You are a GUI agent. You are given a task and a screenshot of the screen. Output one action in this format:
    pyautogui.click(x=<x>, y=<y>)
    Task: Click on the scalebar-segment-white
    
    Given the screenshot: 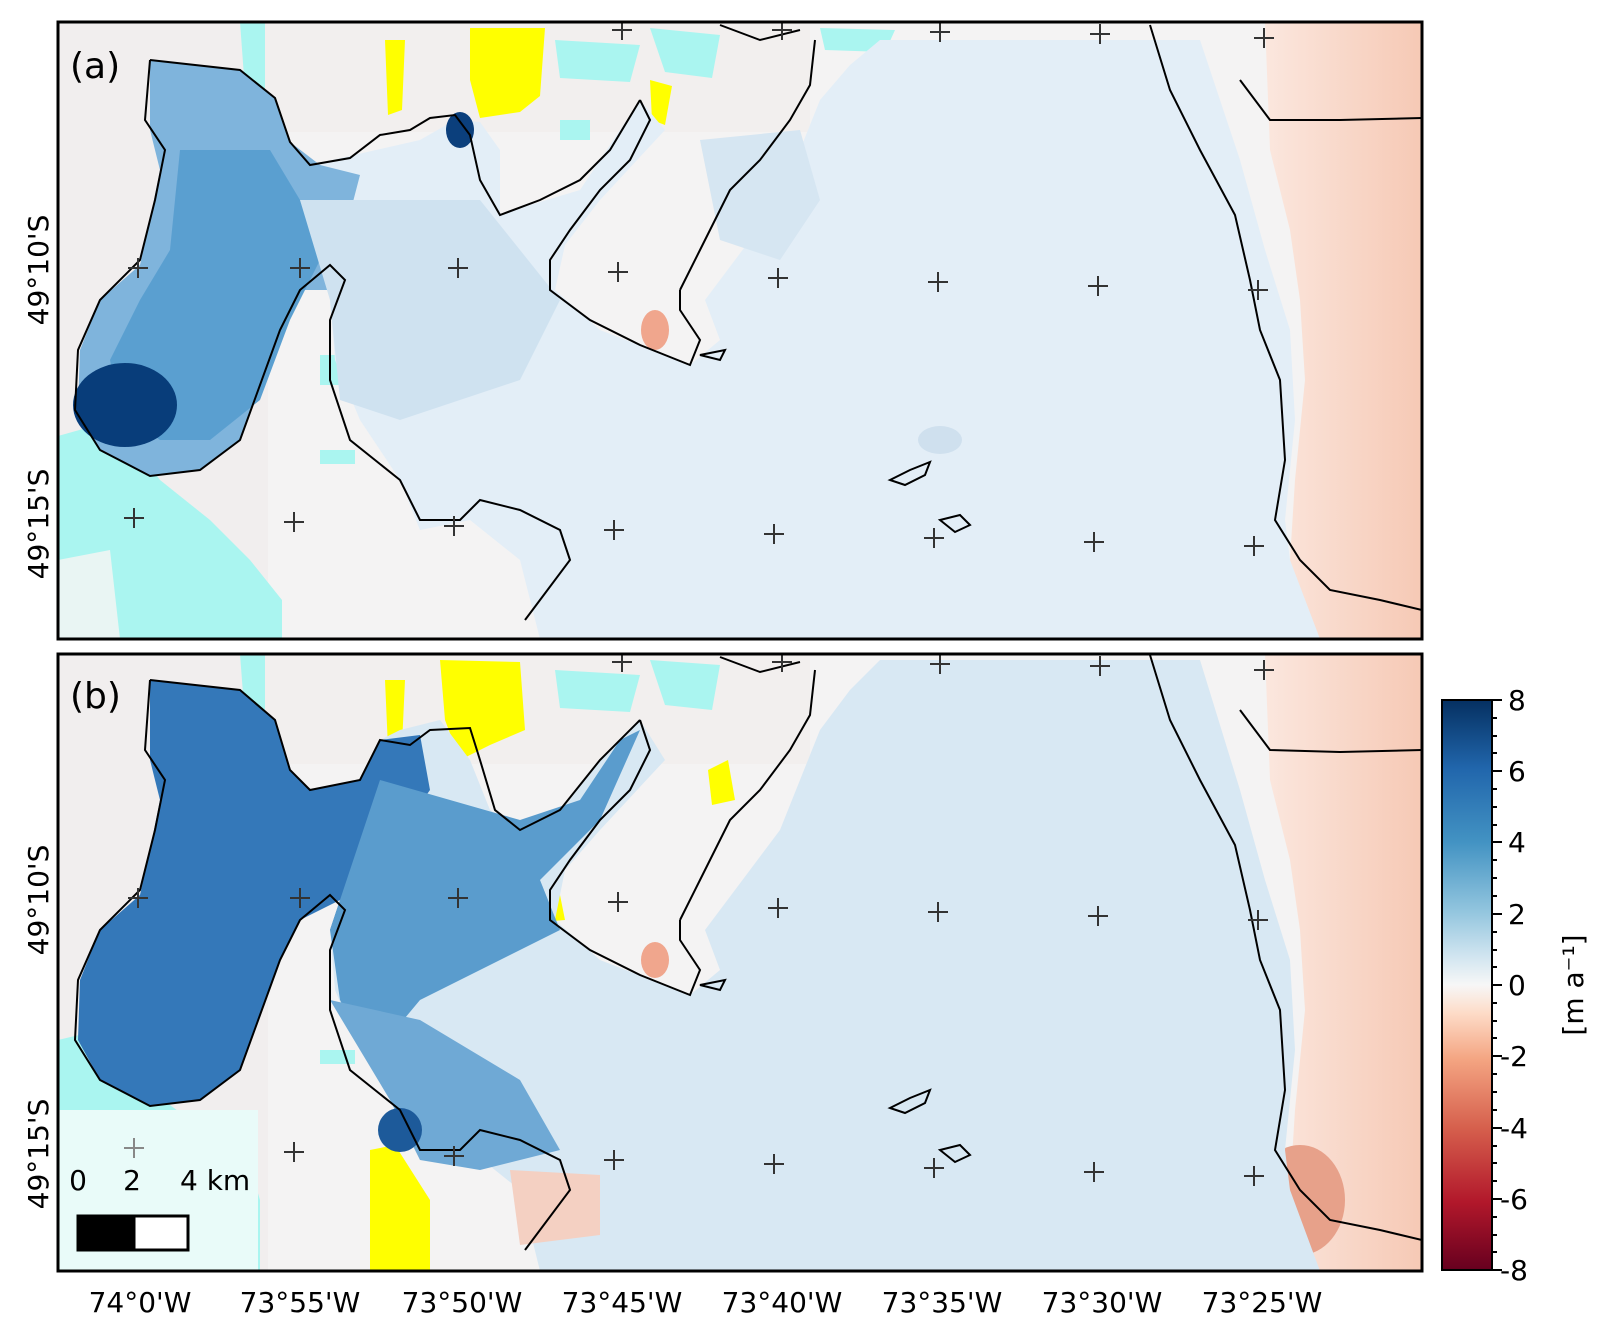 What is the action you would take?
    pyautogui.click(x=161, y=1233)
    